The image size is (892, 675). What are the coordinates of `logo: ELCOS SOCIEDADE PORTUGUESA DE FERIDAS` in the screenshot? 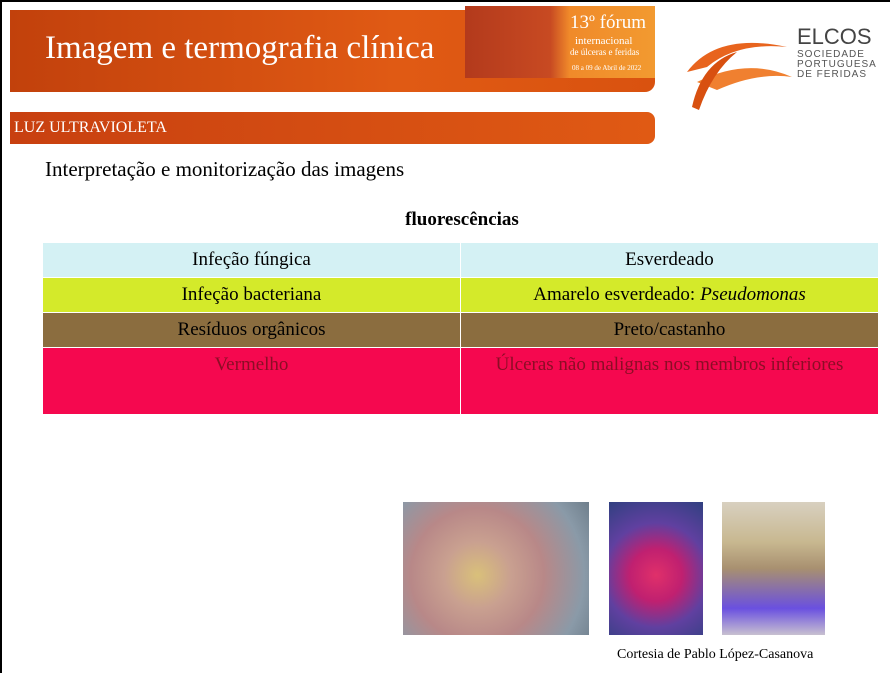 It's located at (777, 67).